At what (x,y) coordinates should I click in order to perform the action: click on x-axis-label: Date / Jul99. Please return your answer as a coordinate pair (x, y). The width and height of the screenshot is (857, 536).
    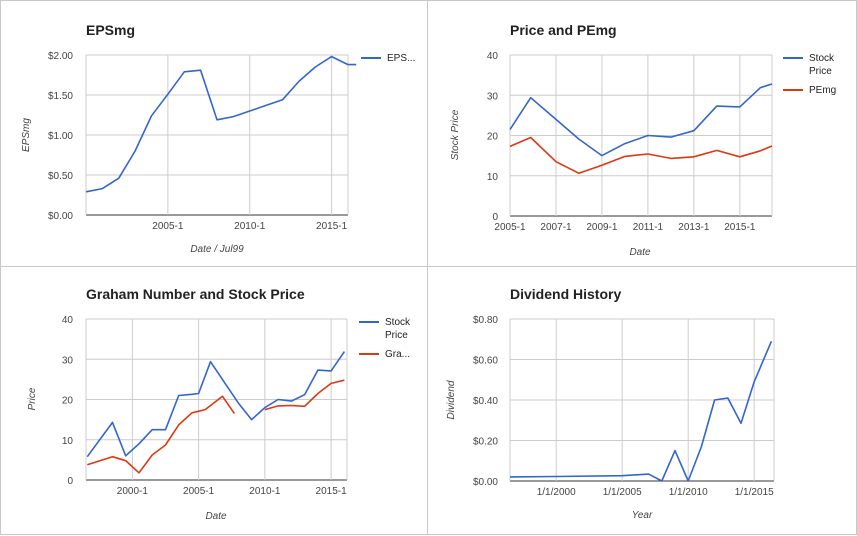
    Looking at the image, I should click on (217, 249).